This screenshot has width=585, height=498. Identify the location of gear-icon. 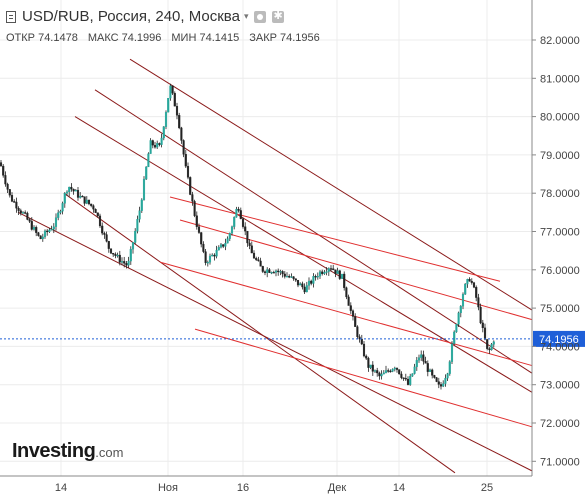
(278, 16).